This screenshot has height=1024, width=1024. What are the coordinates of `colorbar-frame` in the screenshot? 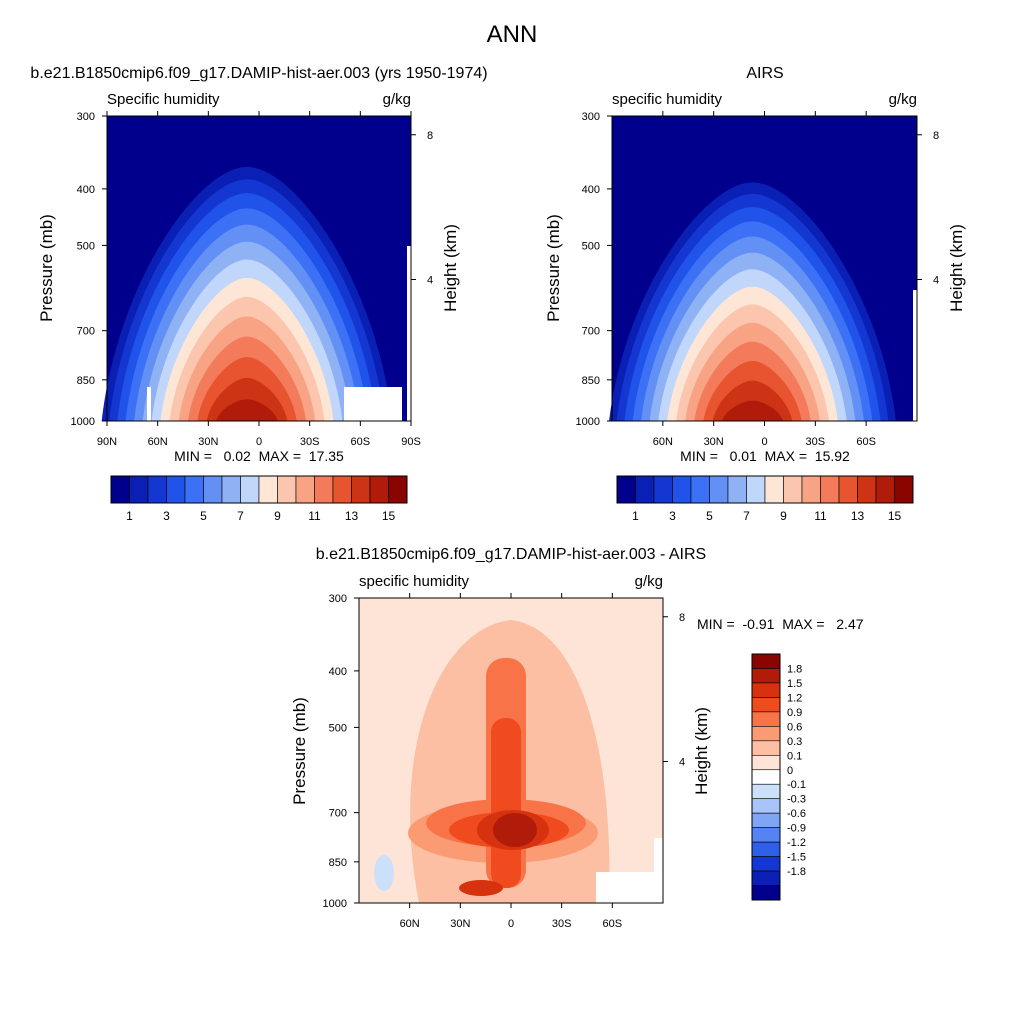 It's located at (765, 489).